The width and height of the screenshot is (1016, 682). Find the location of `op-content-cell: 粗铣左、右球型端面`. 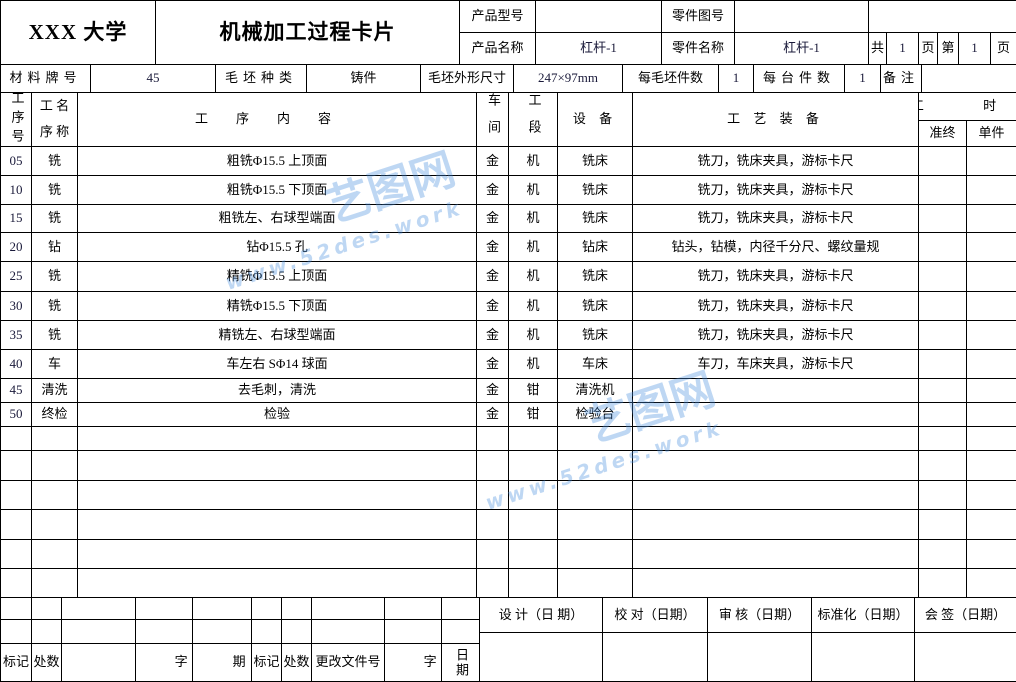

op-content-cell: 粗铣左、右球型端面 is located at coordinates (277, 218).